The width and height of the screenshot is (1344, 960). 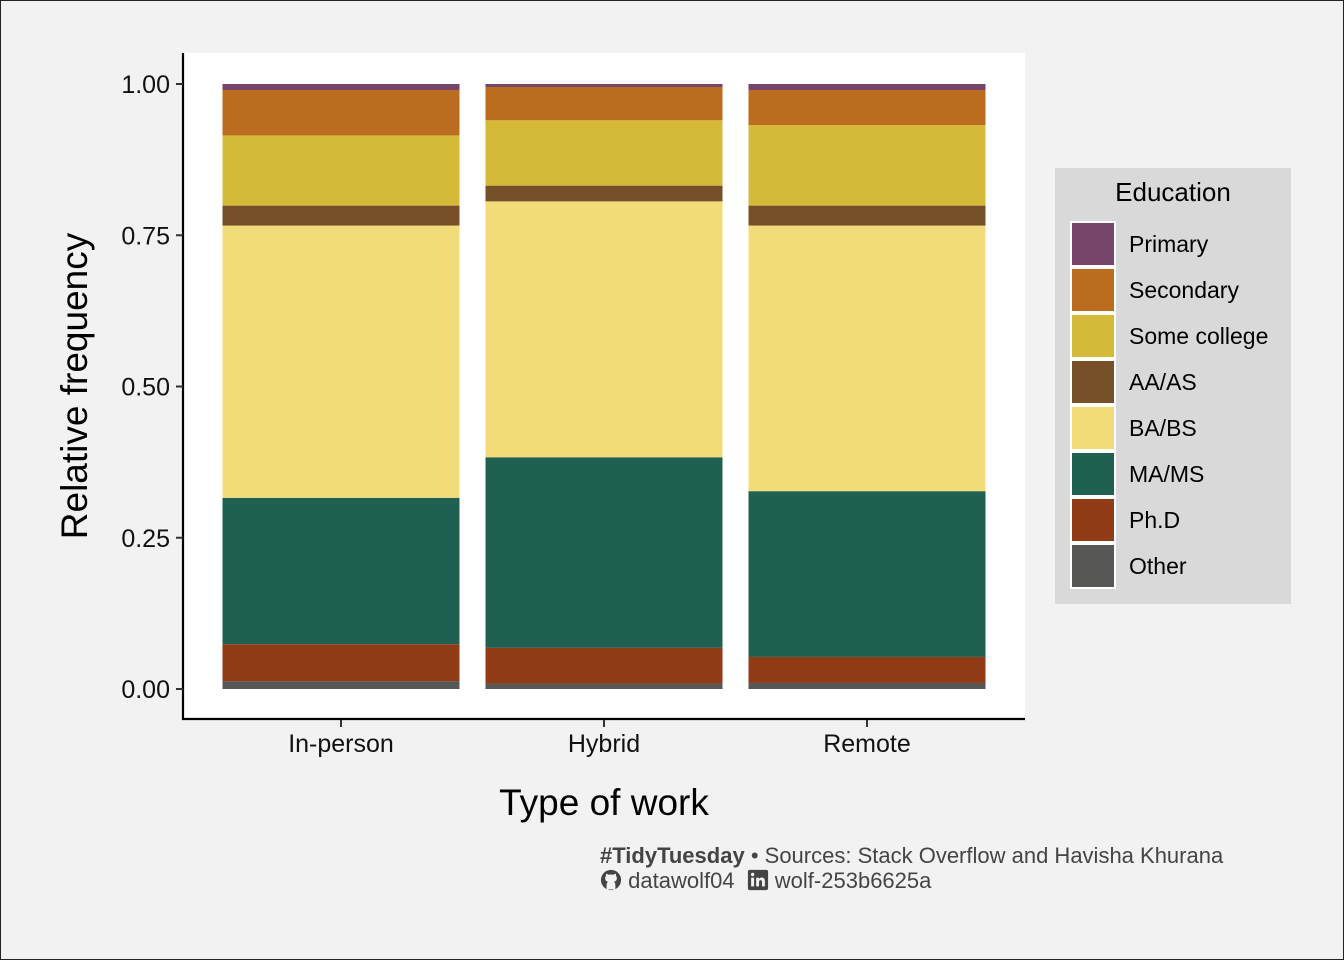 What do you see at coordinates (611, 882) in the screenshot?
I see `github-icon` at bounding box center [611, 882].